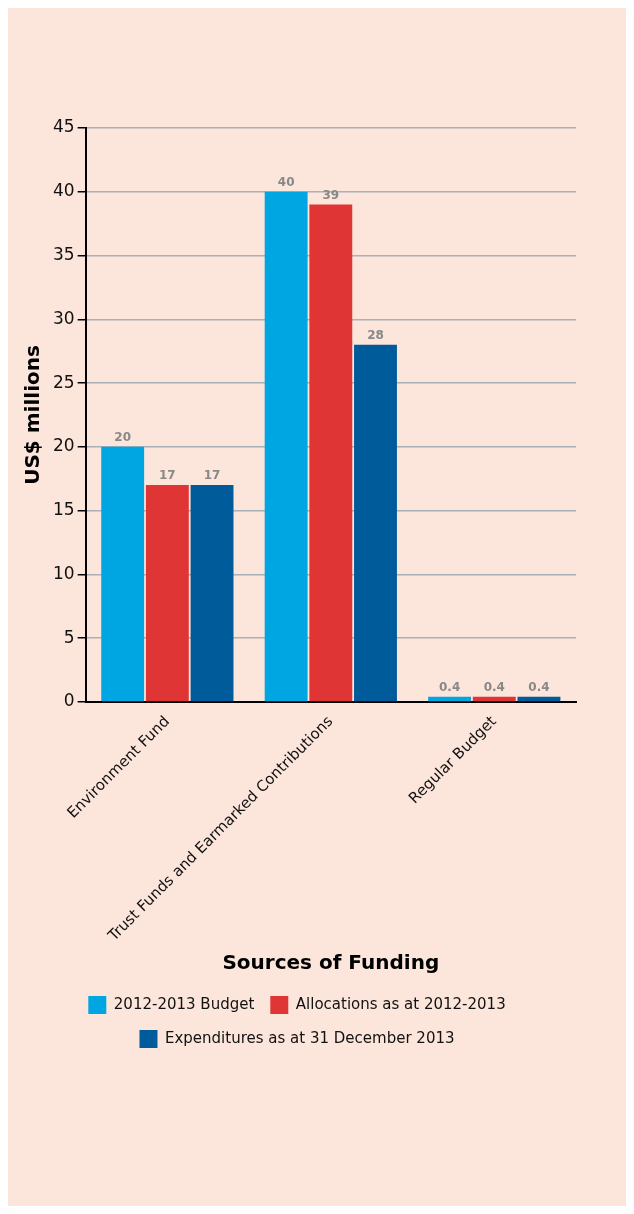 Image resolution: width=634 pixels, height=1214 pixels. What do you see at coordinates (309, 1037) in the screenshot?
I see `legend-label: Expenditures as at 31 December 2013` at bounding box center [309, 1037].